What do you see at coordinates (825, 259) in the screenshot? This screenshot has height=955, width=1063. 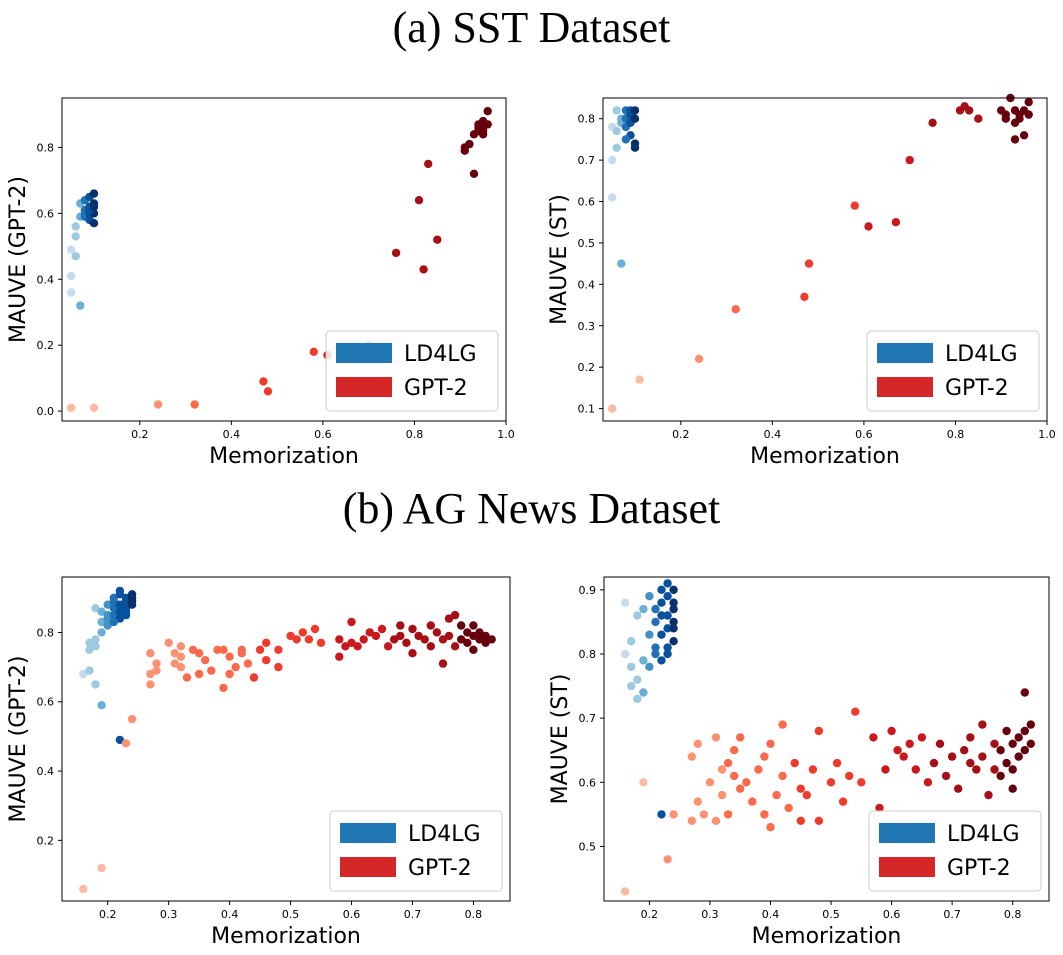 I see `plot-frame` at bounding box center [825, 259].